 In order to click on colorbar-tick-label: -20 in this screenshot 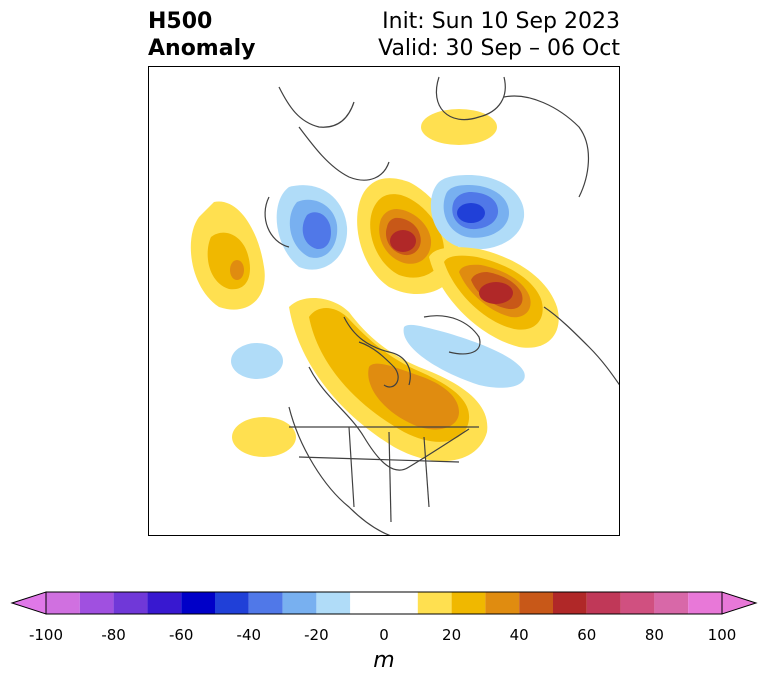, I will do `click(316, 635)`.